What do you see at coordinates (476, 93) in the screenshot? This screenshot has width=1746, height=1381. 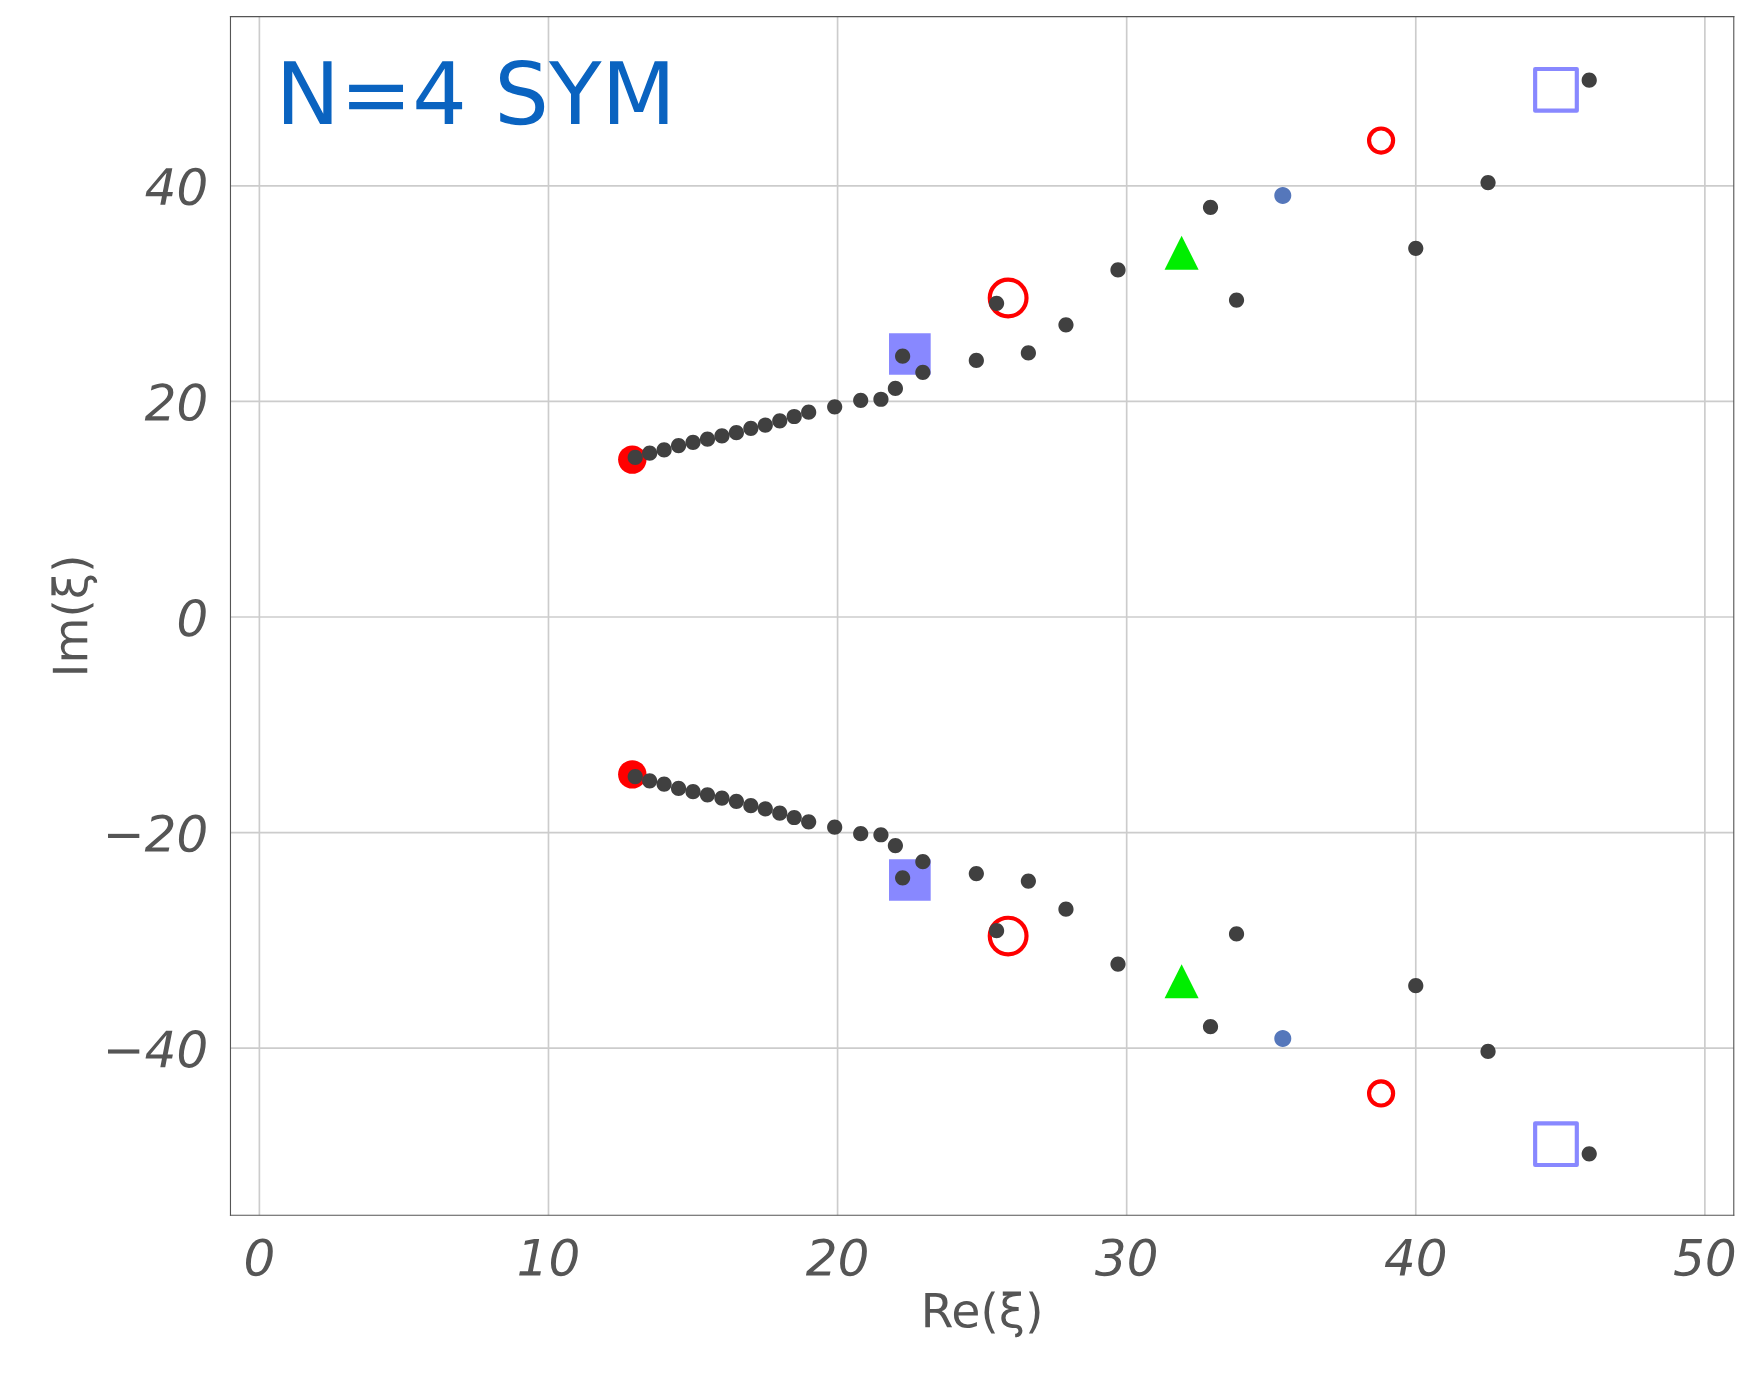 I see `annotation: N=4 SYM` at bounding box center [476, 93].